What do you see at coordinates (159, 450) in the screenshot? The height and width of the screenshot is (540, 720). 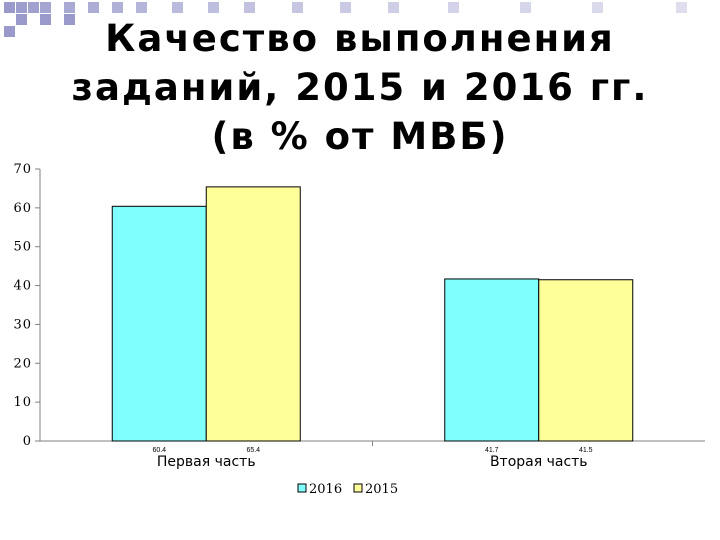 I see `data-label: 60.4` at bounding box center [159, 450].